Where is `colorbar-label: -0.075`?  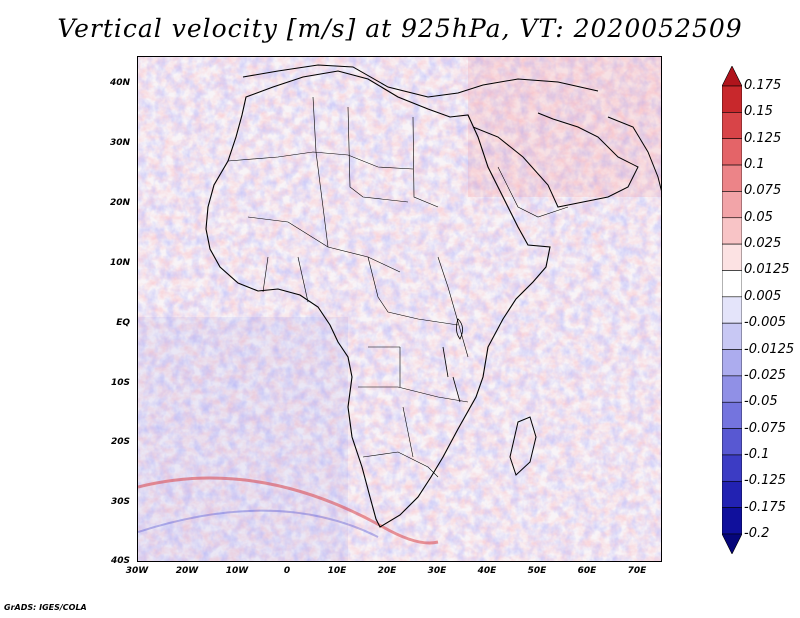
colorbar-label: -0.075 is located at coordinates (765, 428).